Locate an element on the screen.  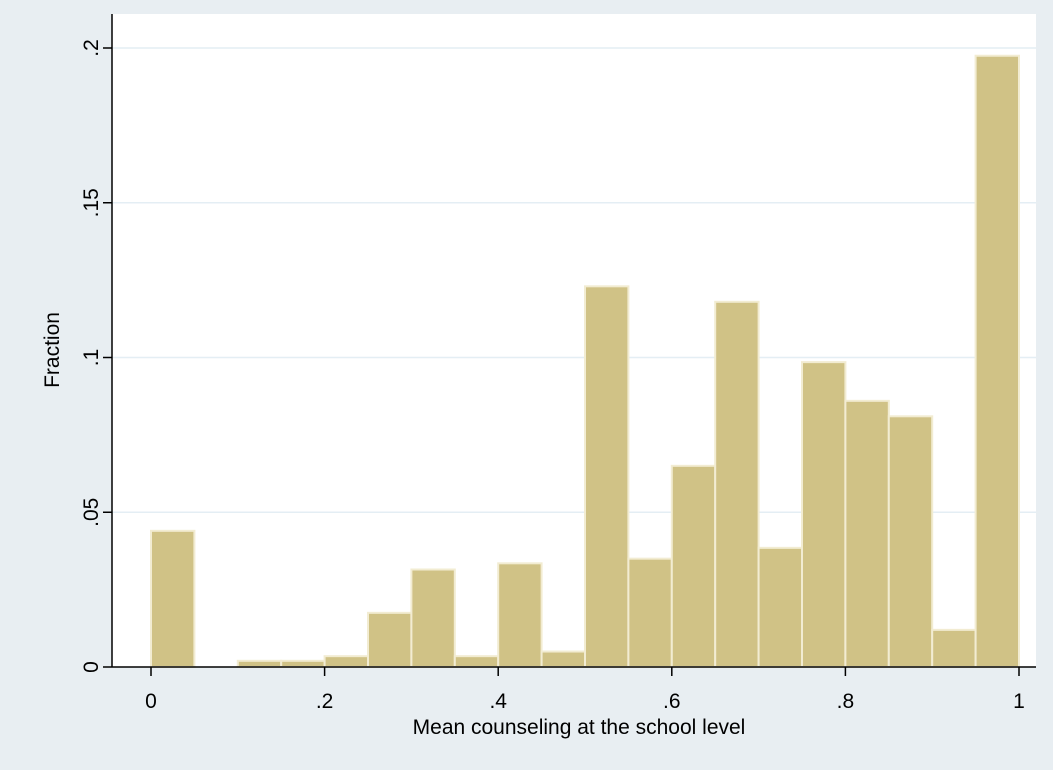
x-tick-label: 1 is located at coordinates (1019, 701).